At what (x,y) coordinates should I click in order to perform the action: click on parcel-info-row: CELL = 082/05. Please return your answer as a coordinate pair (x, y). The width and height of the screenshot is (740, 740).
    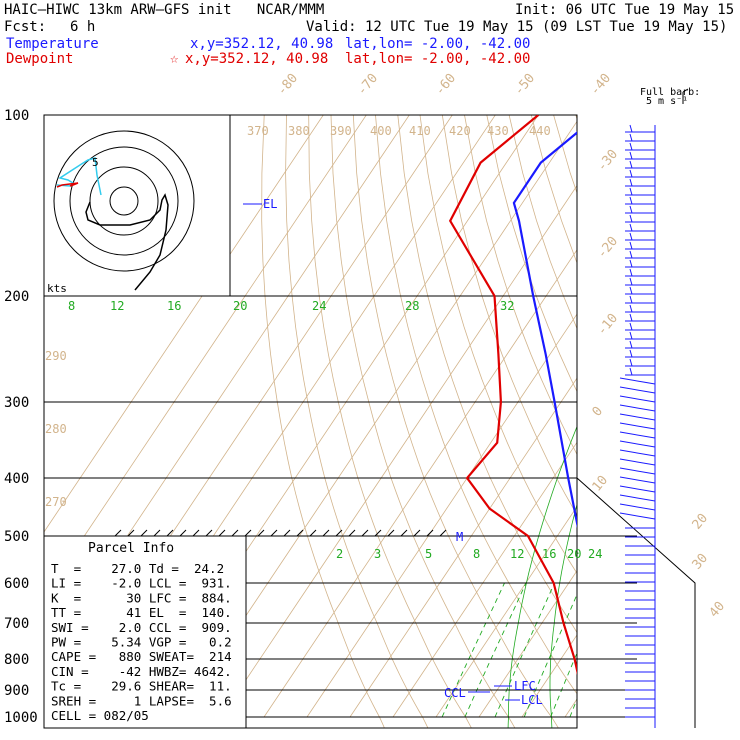
    Looking at the image, I should click on (100, 715).